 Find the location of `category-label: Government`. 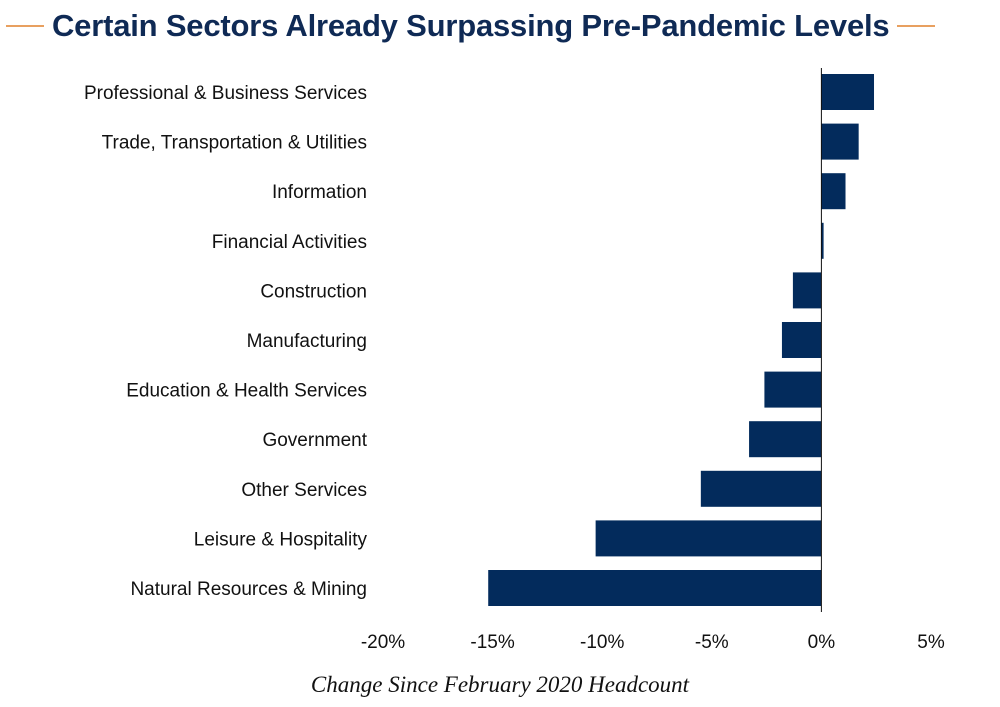

category-label: Government is located at coordinates (314, 440).